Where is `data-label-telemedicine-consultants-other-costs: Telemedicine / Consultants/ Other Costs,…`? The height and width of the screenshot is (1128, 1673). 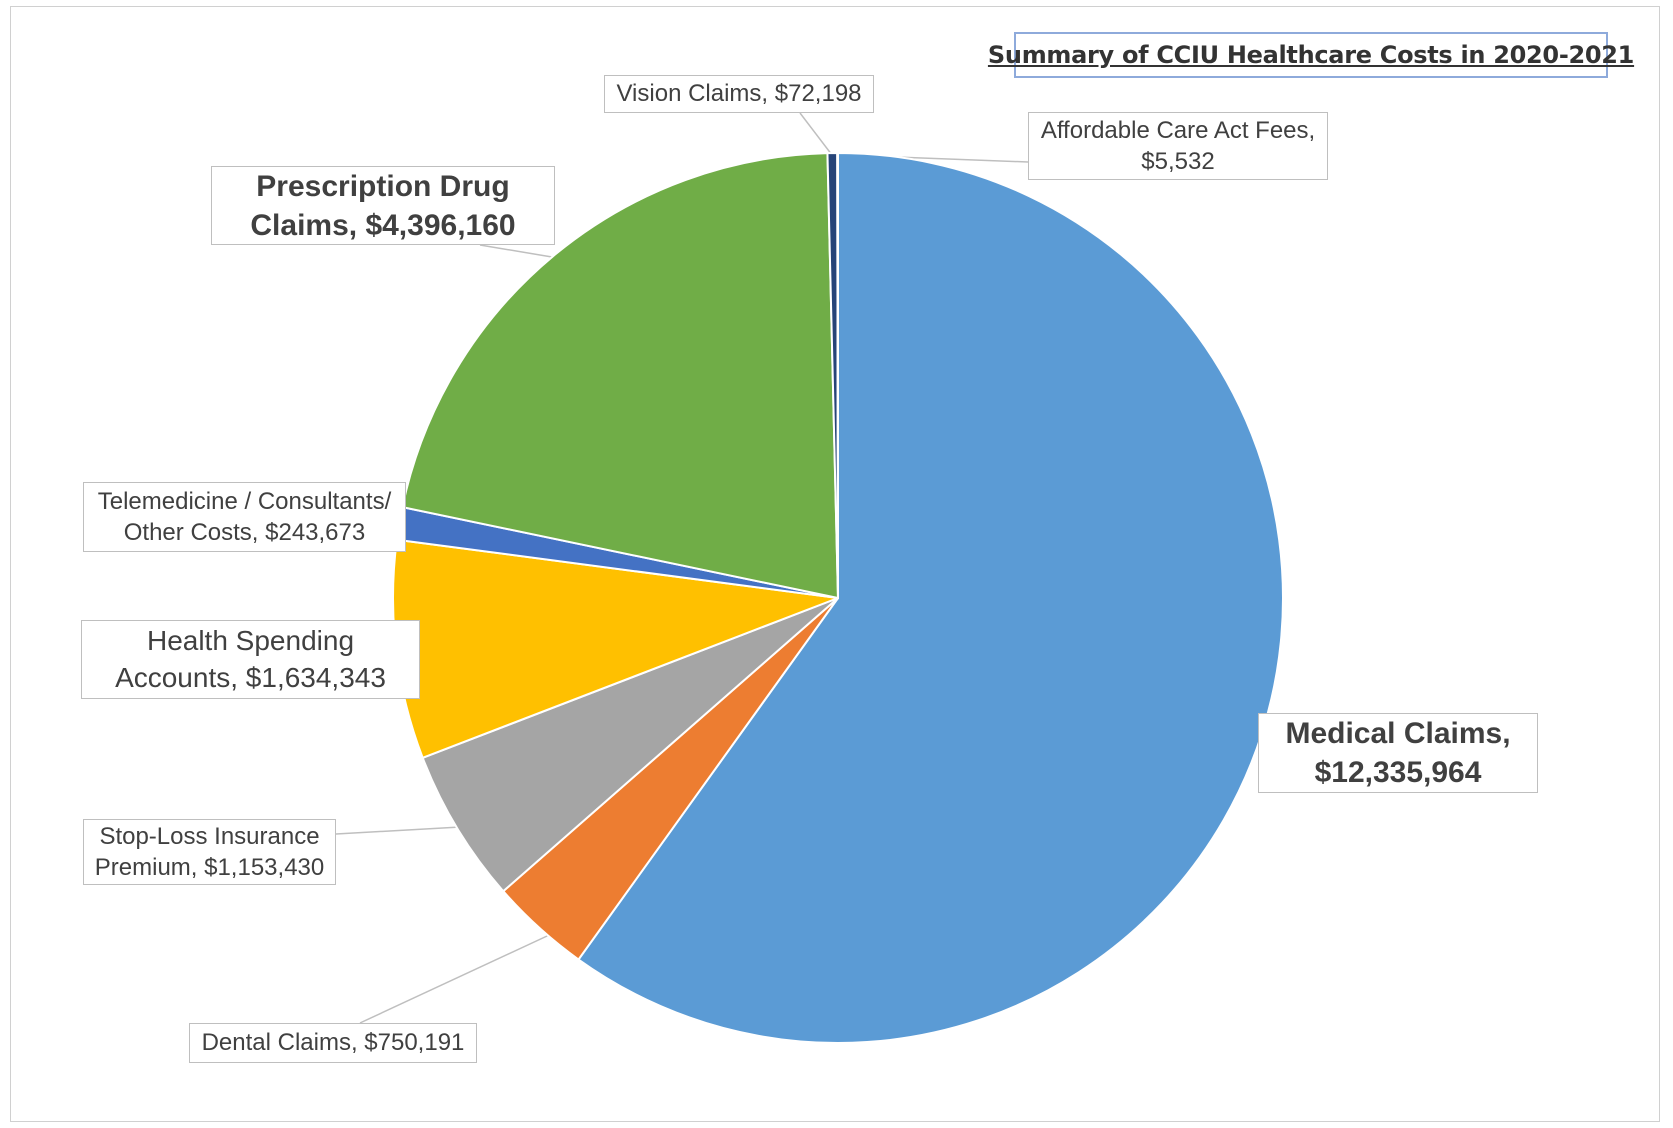 data-label-telemedicine-consultants-other-costs: Telemedicine / Consultants/ Other Costs,… is located at coordinates (244, 517).